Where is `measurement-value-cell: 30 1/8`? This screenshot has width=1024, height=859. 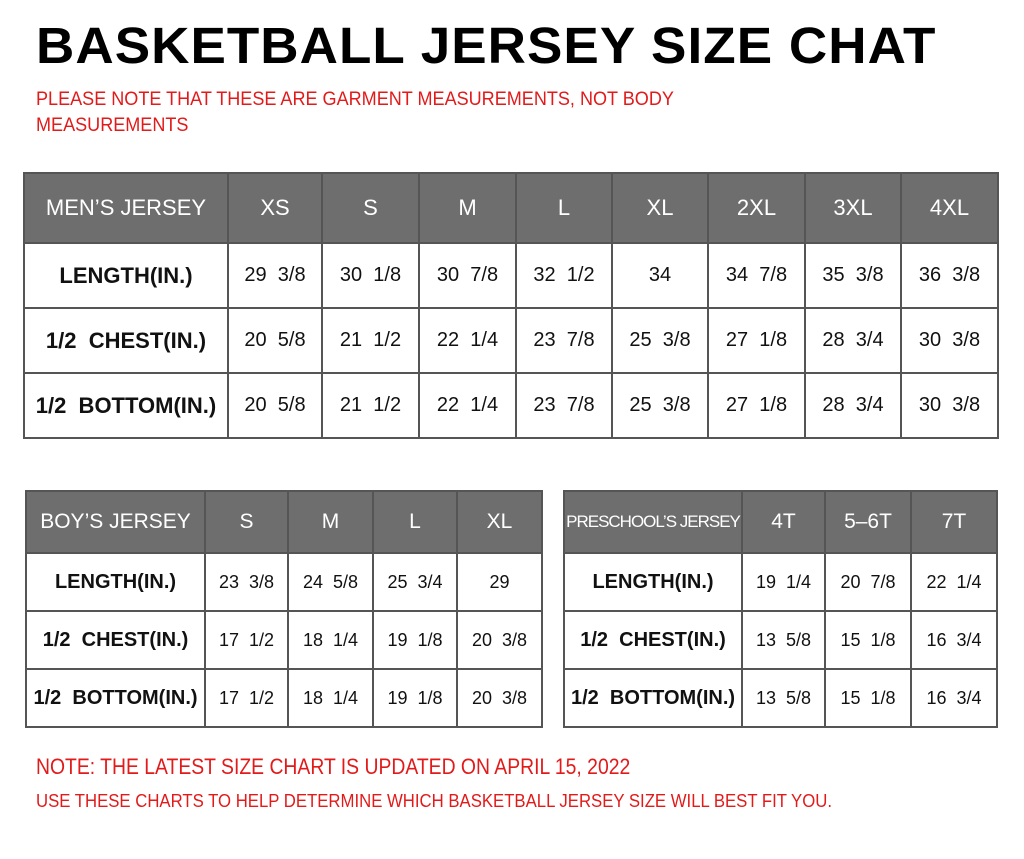 measurement-value-cell: 30 1/8 is located at coordinates (370, 275).